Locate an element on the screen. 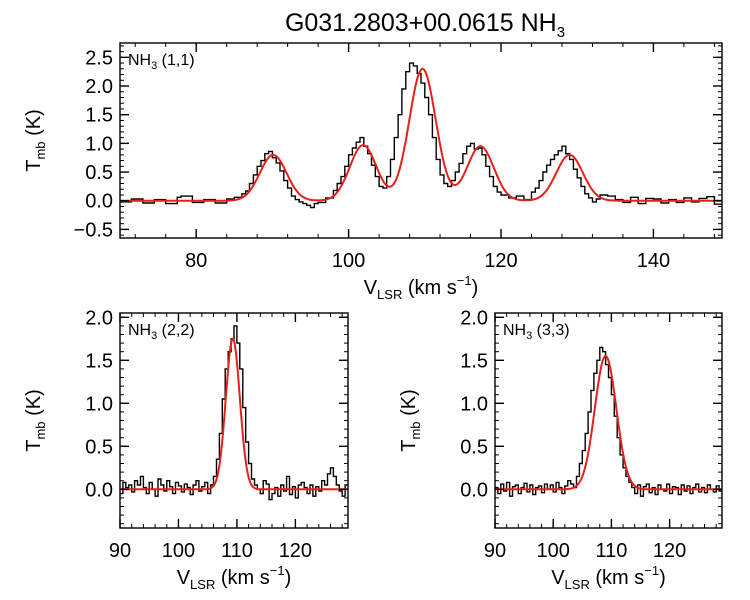  panel-label: NH3 (3,3) is located at coordinates (536, 332).